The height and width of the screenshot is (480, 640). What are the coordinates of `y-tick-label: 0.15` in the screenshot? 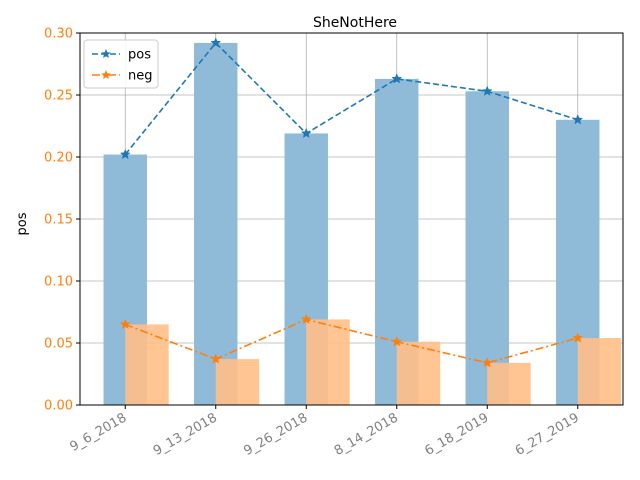 It's located at (58, 220).